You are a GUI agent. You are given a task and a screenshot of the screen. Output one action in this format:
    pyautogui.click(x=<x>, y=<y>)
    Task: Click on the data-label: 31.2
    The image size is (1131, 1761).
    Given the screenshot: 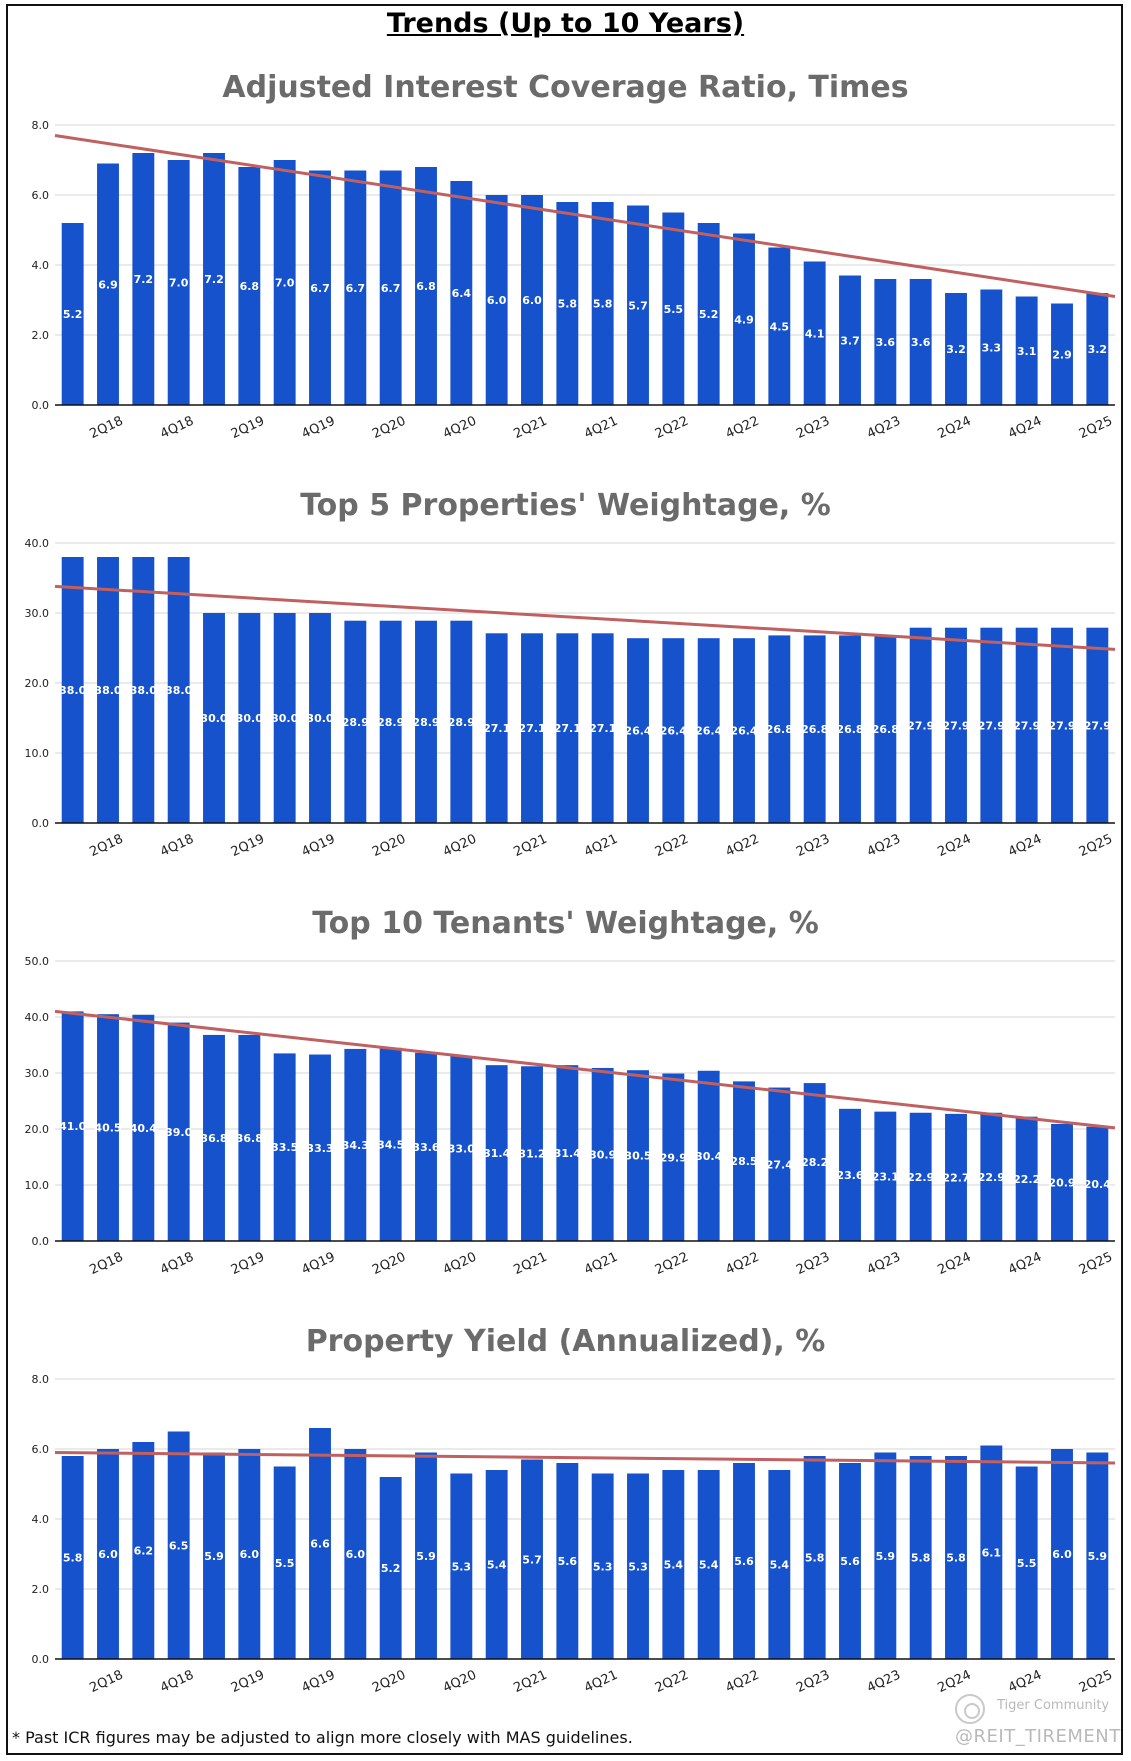 What is the action you would take?
    pyautogui.click(x=531, y=1154)
    